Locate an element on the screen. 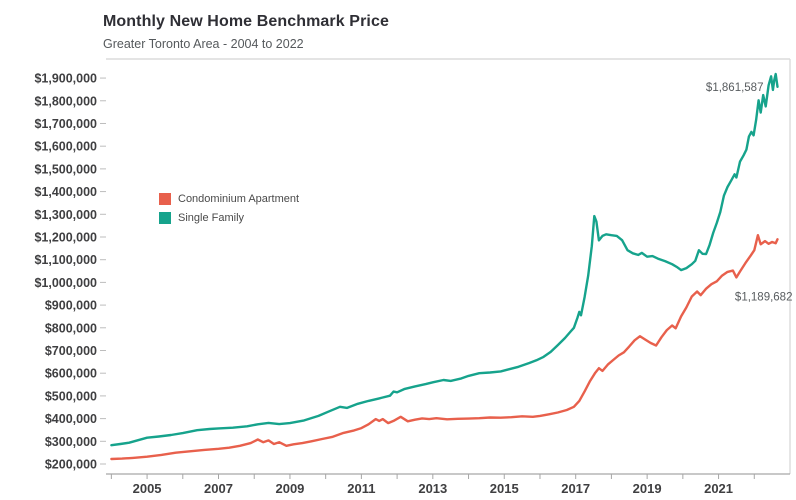 Image resolution: width=796 pixels, height=500 pixels. legend-item-single-family: Single Family is located at coordinates (229, 217).